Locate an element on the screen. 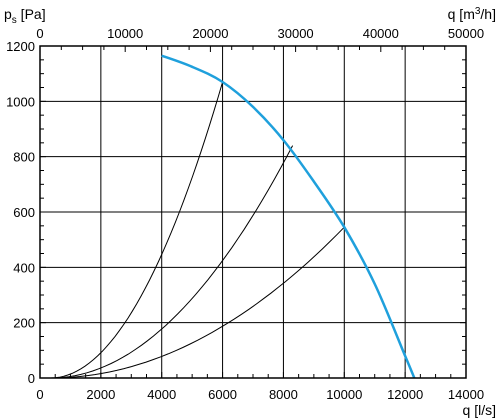  y-tick-label: 1200 is located at coordinates (20, 46).